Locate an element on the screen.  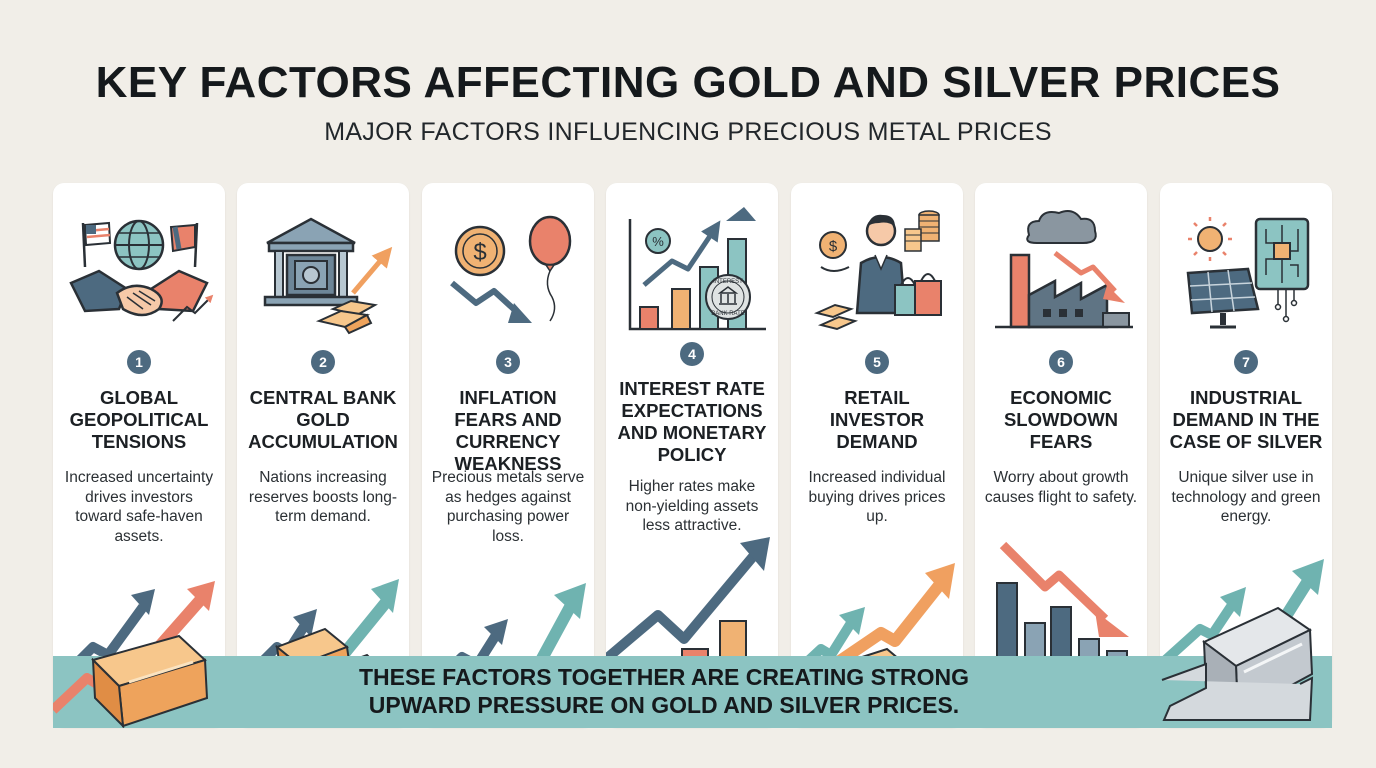
summary-banner is located at coordinates (692, 692).